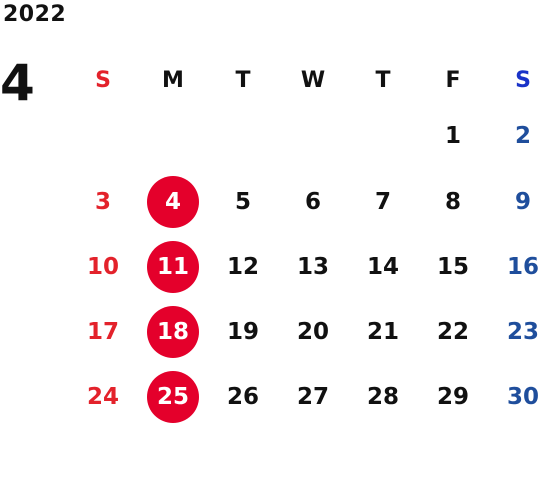 The width and height of the screenshot is (548, 503). Describe the element at coordinates (103, 80) in the screenshot. I see `weekday-sunday: S` at that location.